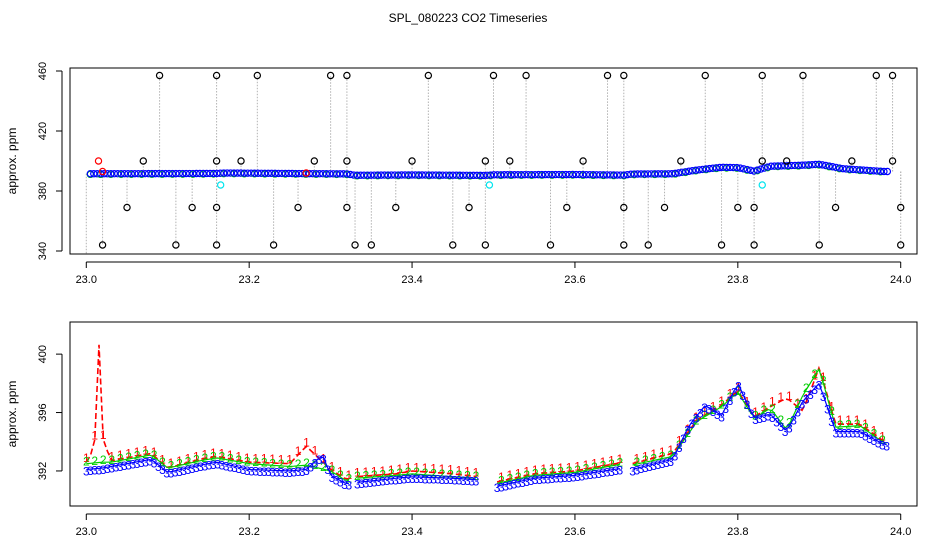 This screenshot has width=936, height=540. Describe the element at coordinates (43, 354) in the screenshot. I see `bottom-y-tick-label: 400` at that location.